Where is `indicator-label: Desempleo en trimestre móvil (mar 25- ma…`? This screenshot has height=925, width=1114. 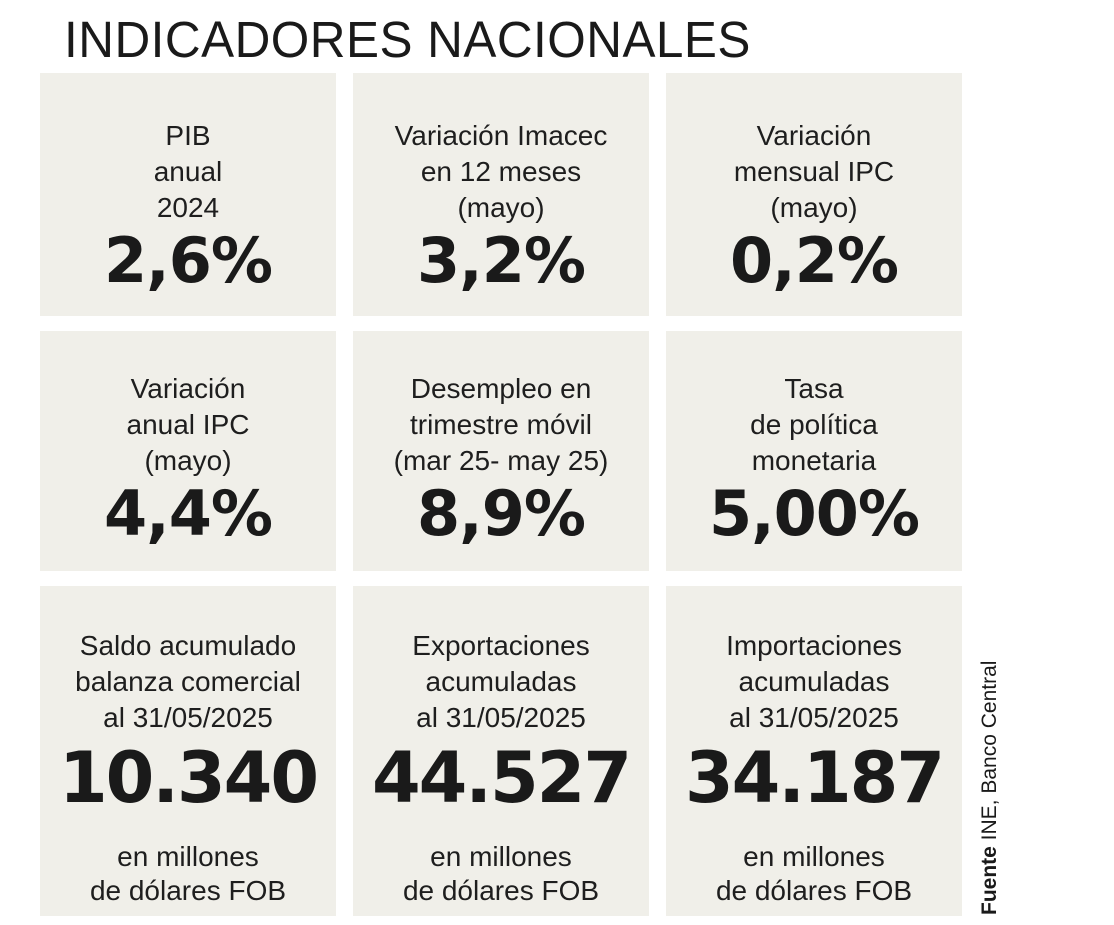 indicator-label: Desempleo en trimestre móvil (mar 25- ma… is located at coordinates (501, 424).